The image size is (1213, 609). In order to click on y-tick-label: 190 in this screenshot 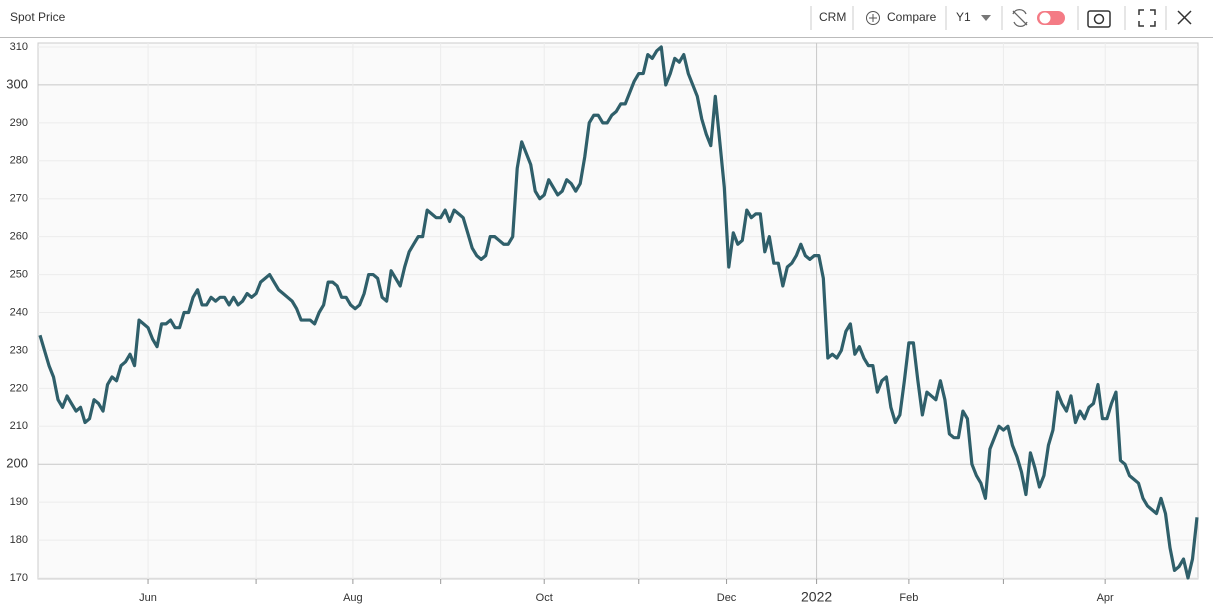, I will do `click(19, 502)`.